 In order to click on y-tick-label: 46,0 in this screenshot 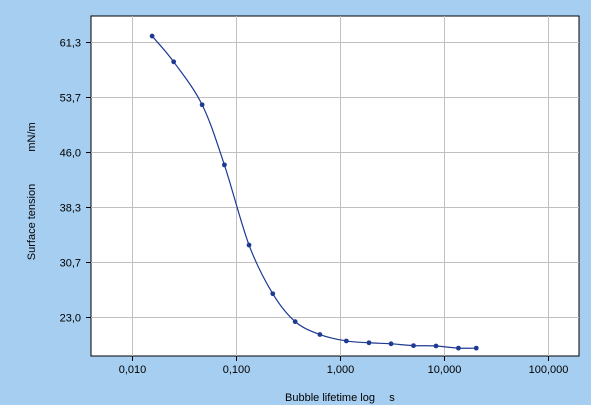, I will do `click(70, 154)`.